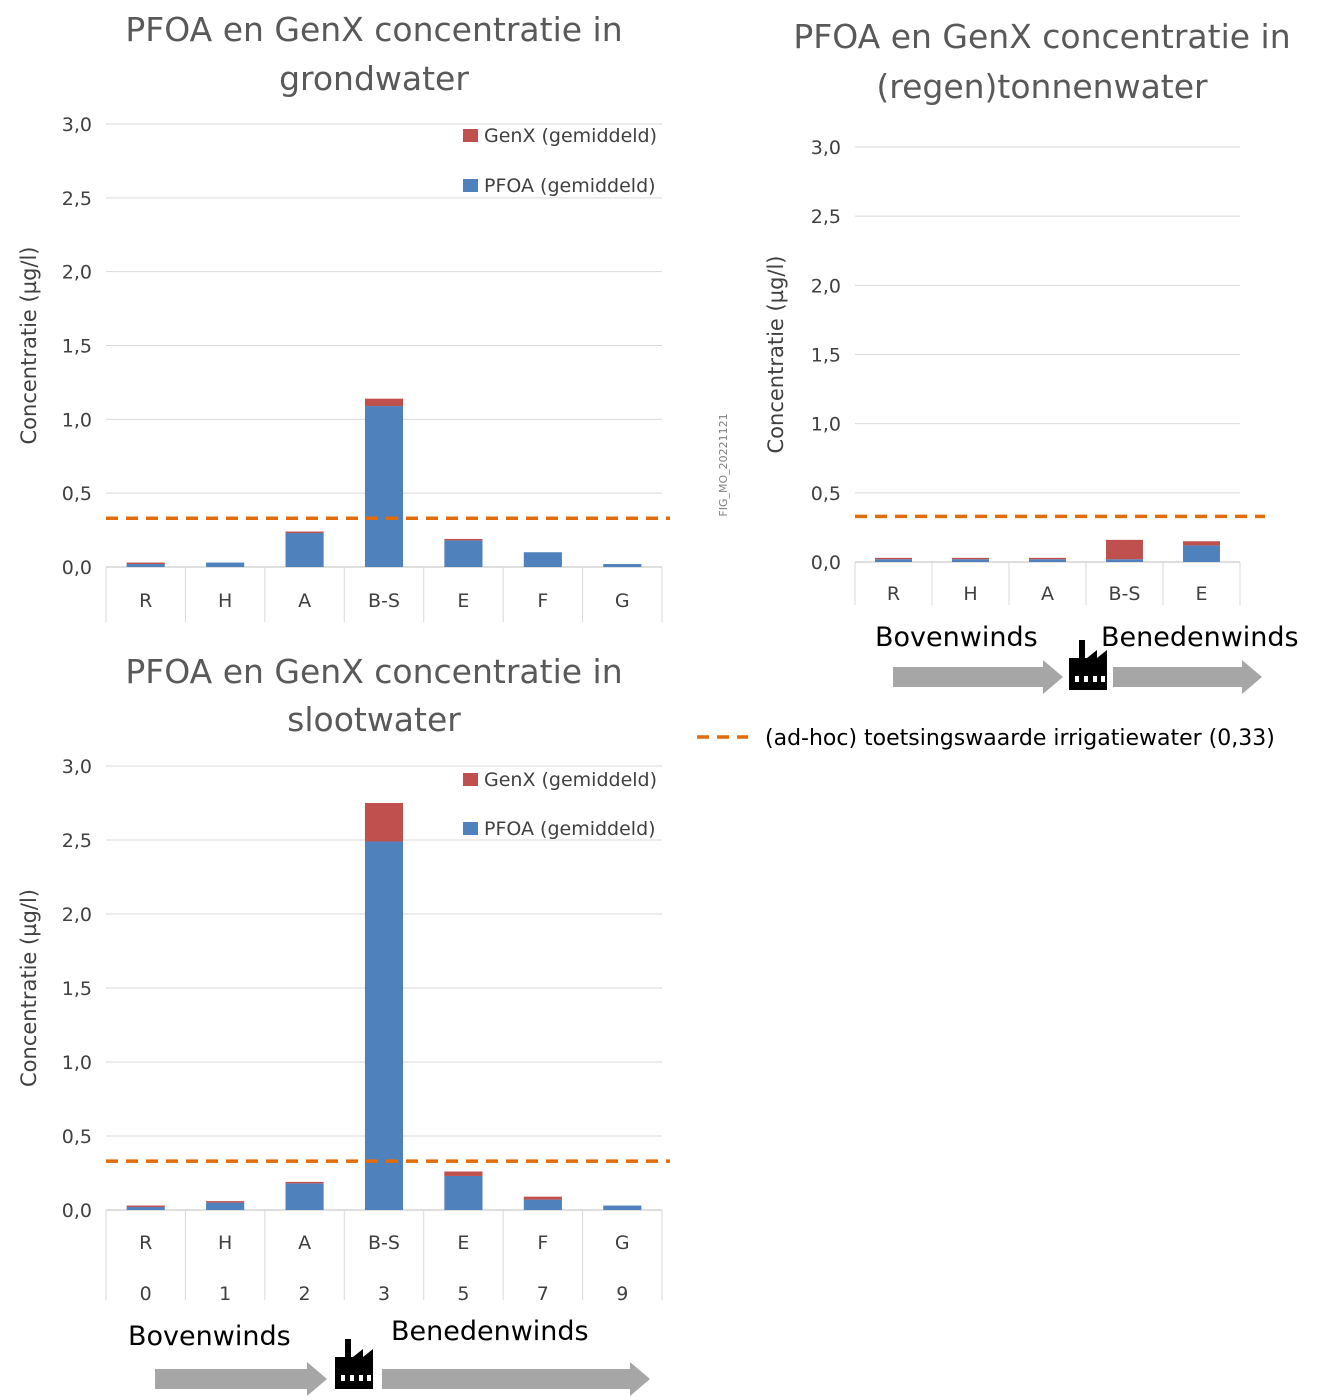 The height and width of the screenshot is (1400, 1320). What do you see at coordinates (622, 1207) in the screenshot?
I see `bar-pfoa-G` at bounding box center [622, 1207].